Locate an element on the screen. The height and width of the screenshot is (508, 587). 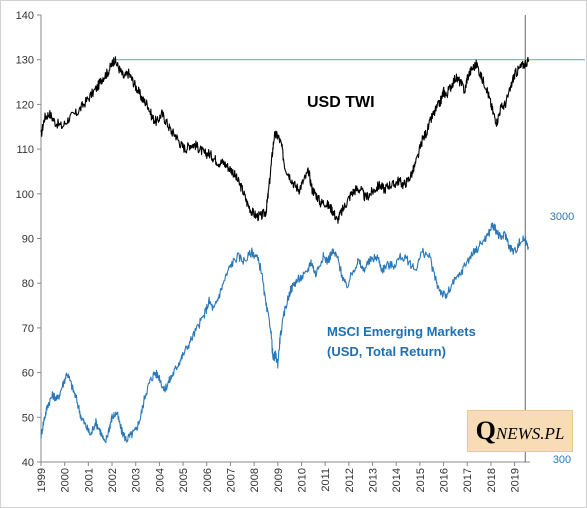
y-tick-label: 70 is located at coordinates (28, 329).